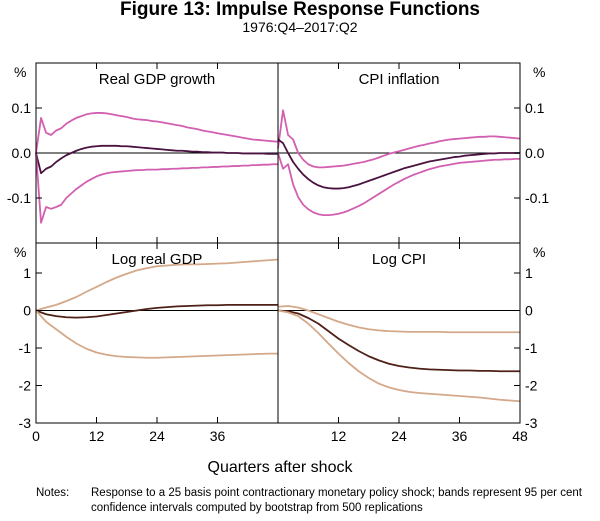 The image size is (600, 521). What do you see at coordinates (157, 79) in the screenshot?
I see `panel-title: Real GDP growth` at bounding box center [157, 79].